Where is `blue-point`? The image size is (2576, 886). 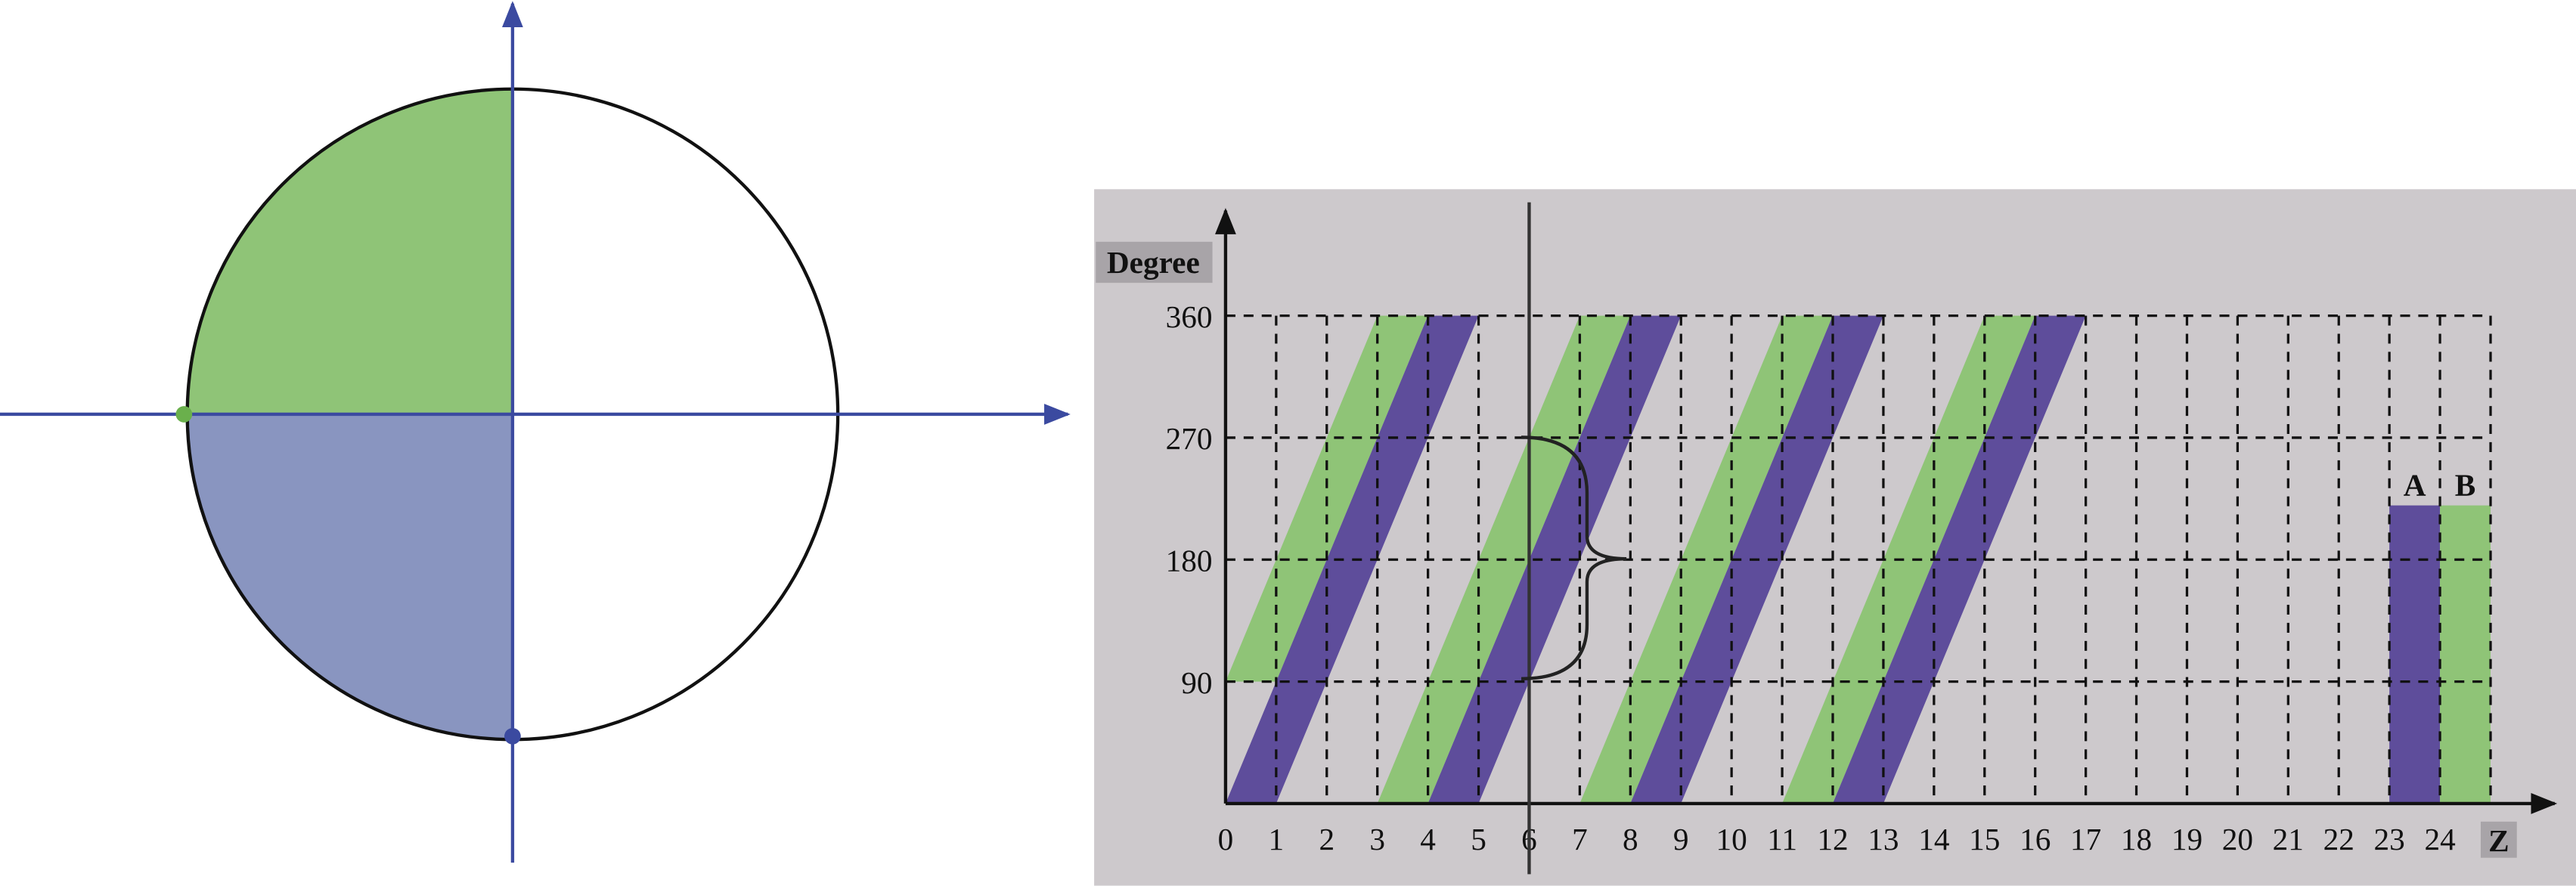 blue-point is located at coordinates (512, 736).